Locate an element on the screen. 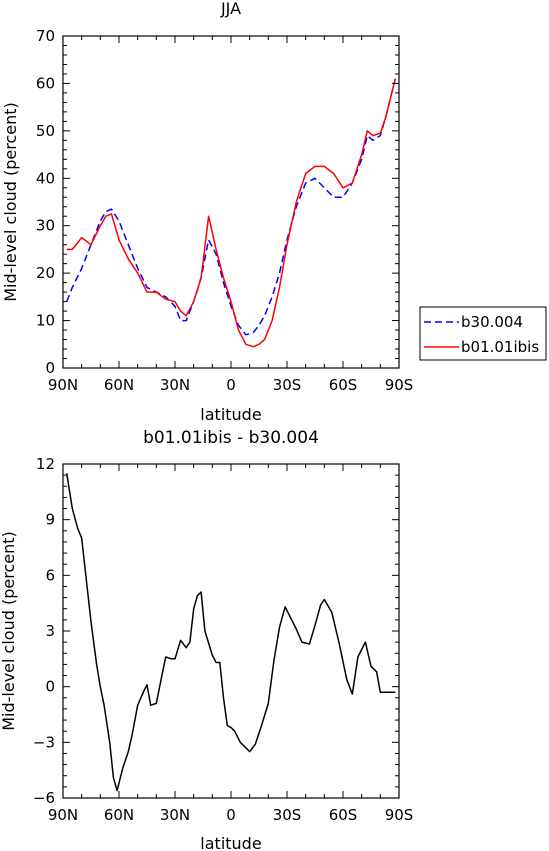 The image size is (549, 851). x-axis-label-diff: latitude is located at coordinates (230, 842).